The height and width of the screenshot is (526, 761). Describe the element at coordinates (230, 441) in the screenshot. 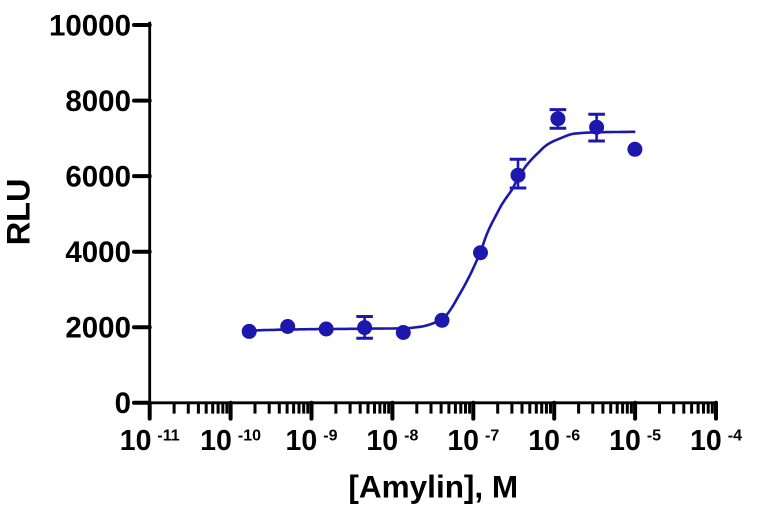

I see `svg-text:10-10: 10 -10` at that location.